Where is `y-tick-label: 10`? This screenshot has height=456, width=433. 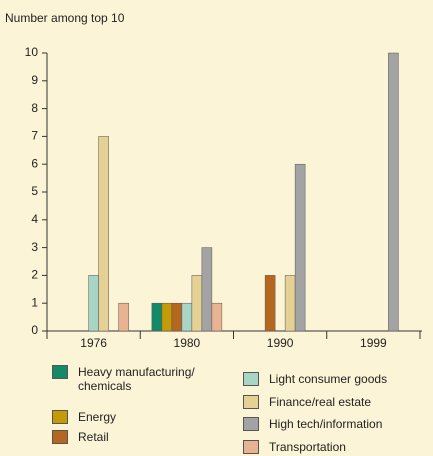 y-tick-label: 10 is located at coordinates (32, 52).